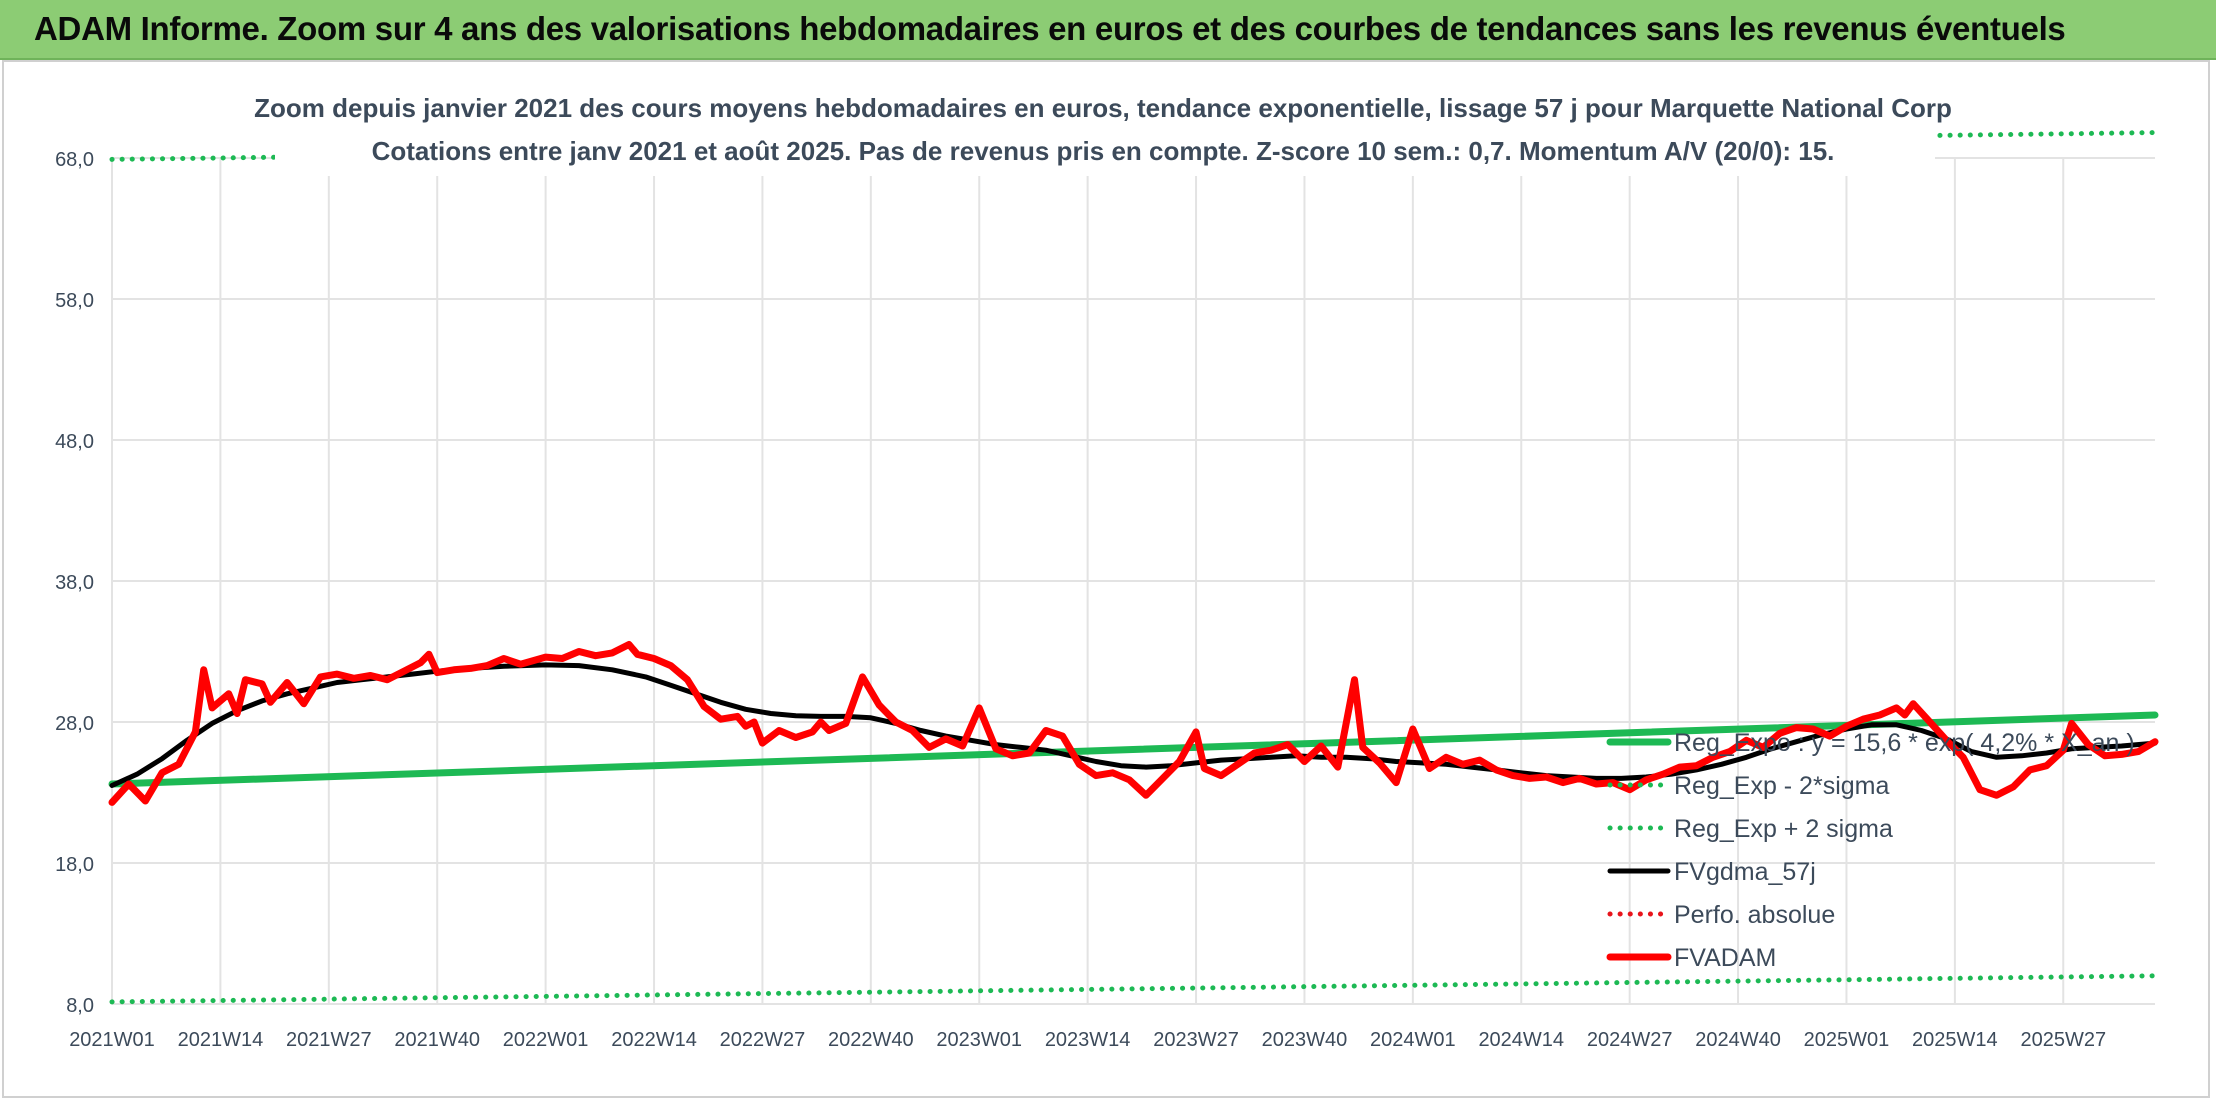 This screenshot has width=2216, height=1102. I want to click on x-tick-label: 2021W27, so click(329, 1040).